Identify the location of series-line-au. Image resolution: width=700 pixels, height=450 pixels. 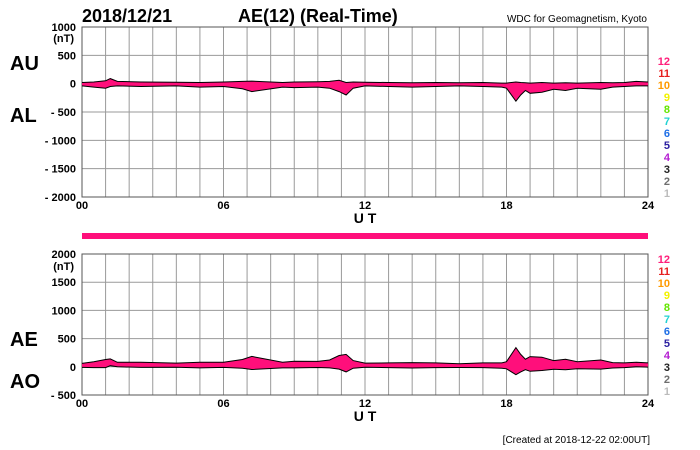
(365, 81).